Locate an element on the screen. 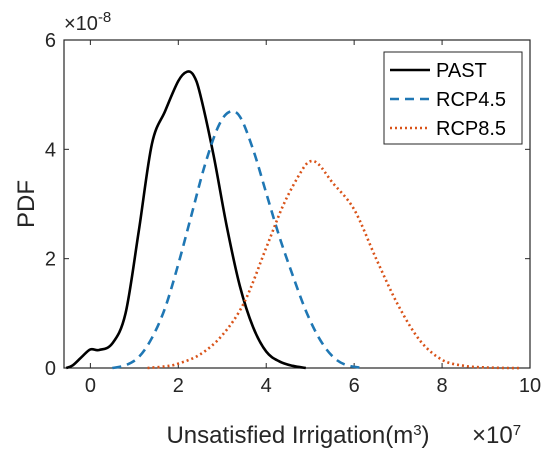 This screenshot has height=458, width=550. legend-label-rcp85: RCP8.5 is located at coordinates (471, 129).